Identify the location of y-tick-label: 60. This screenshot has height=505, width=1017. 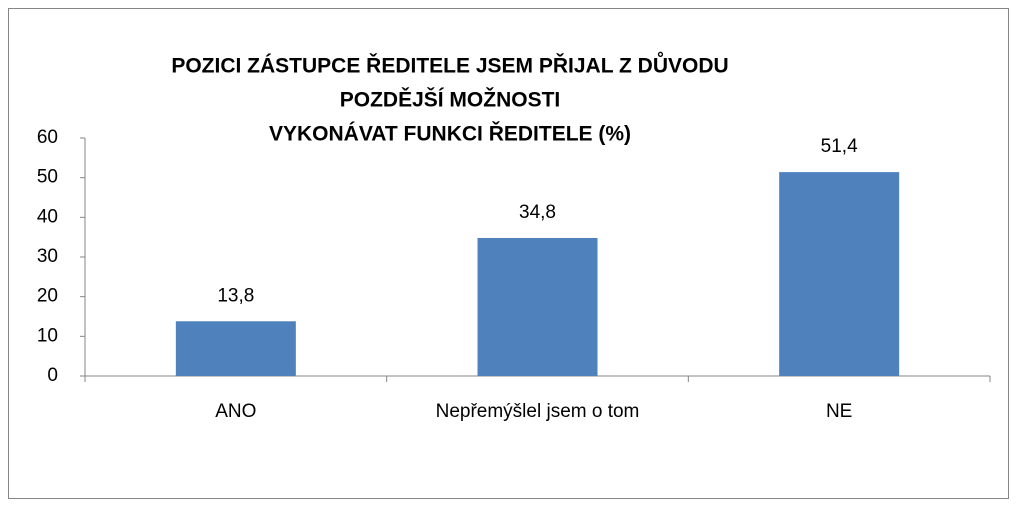
(47, 137).